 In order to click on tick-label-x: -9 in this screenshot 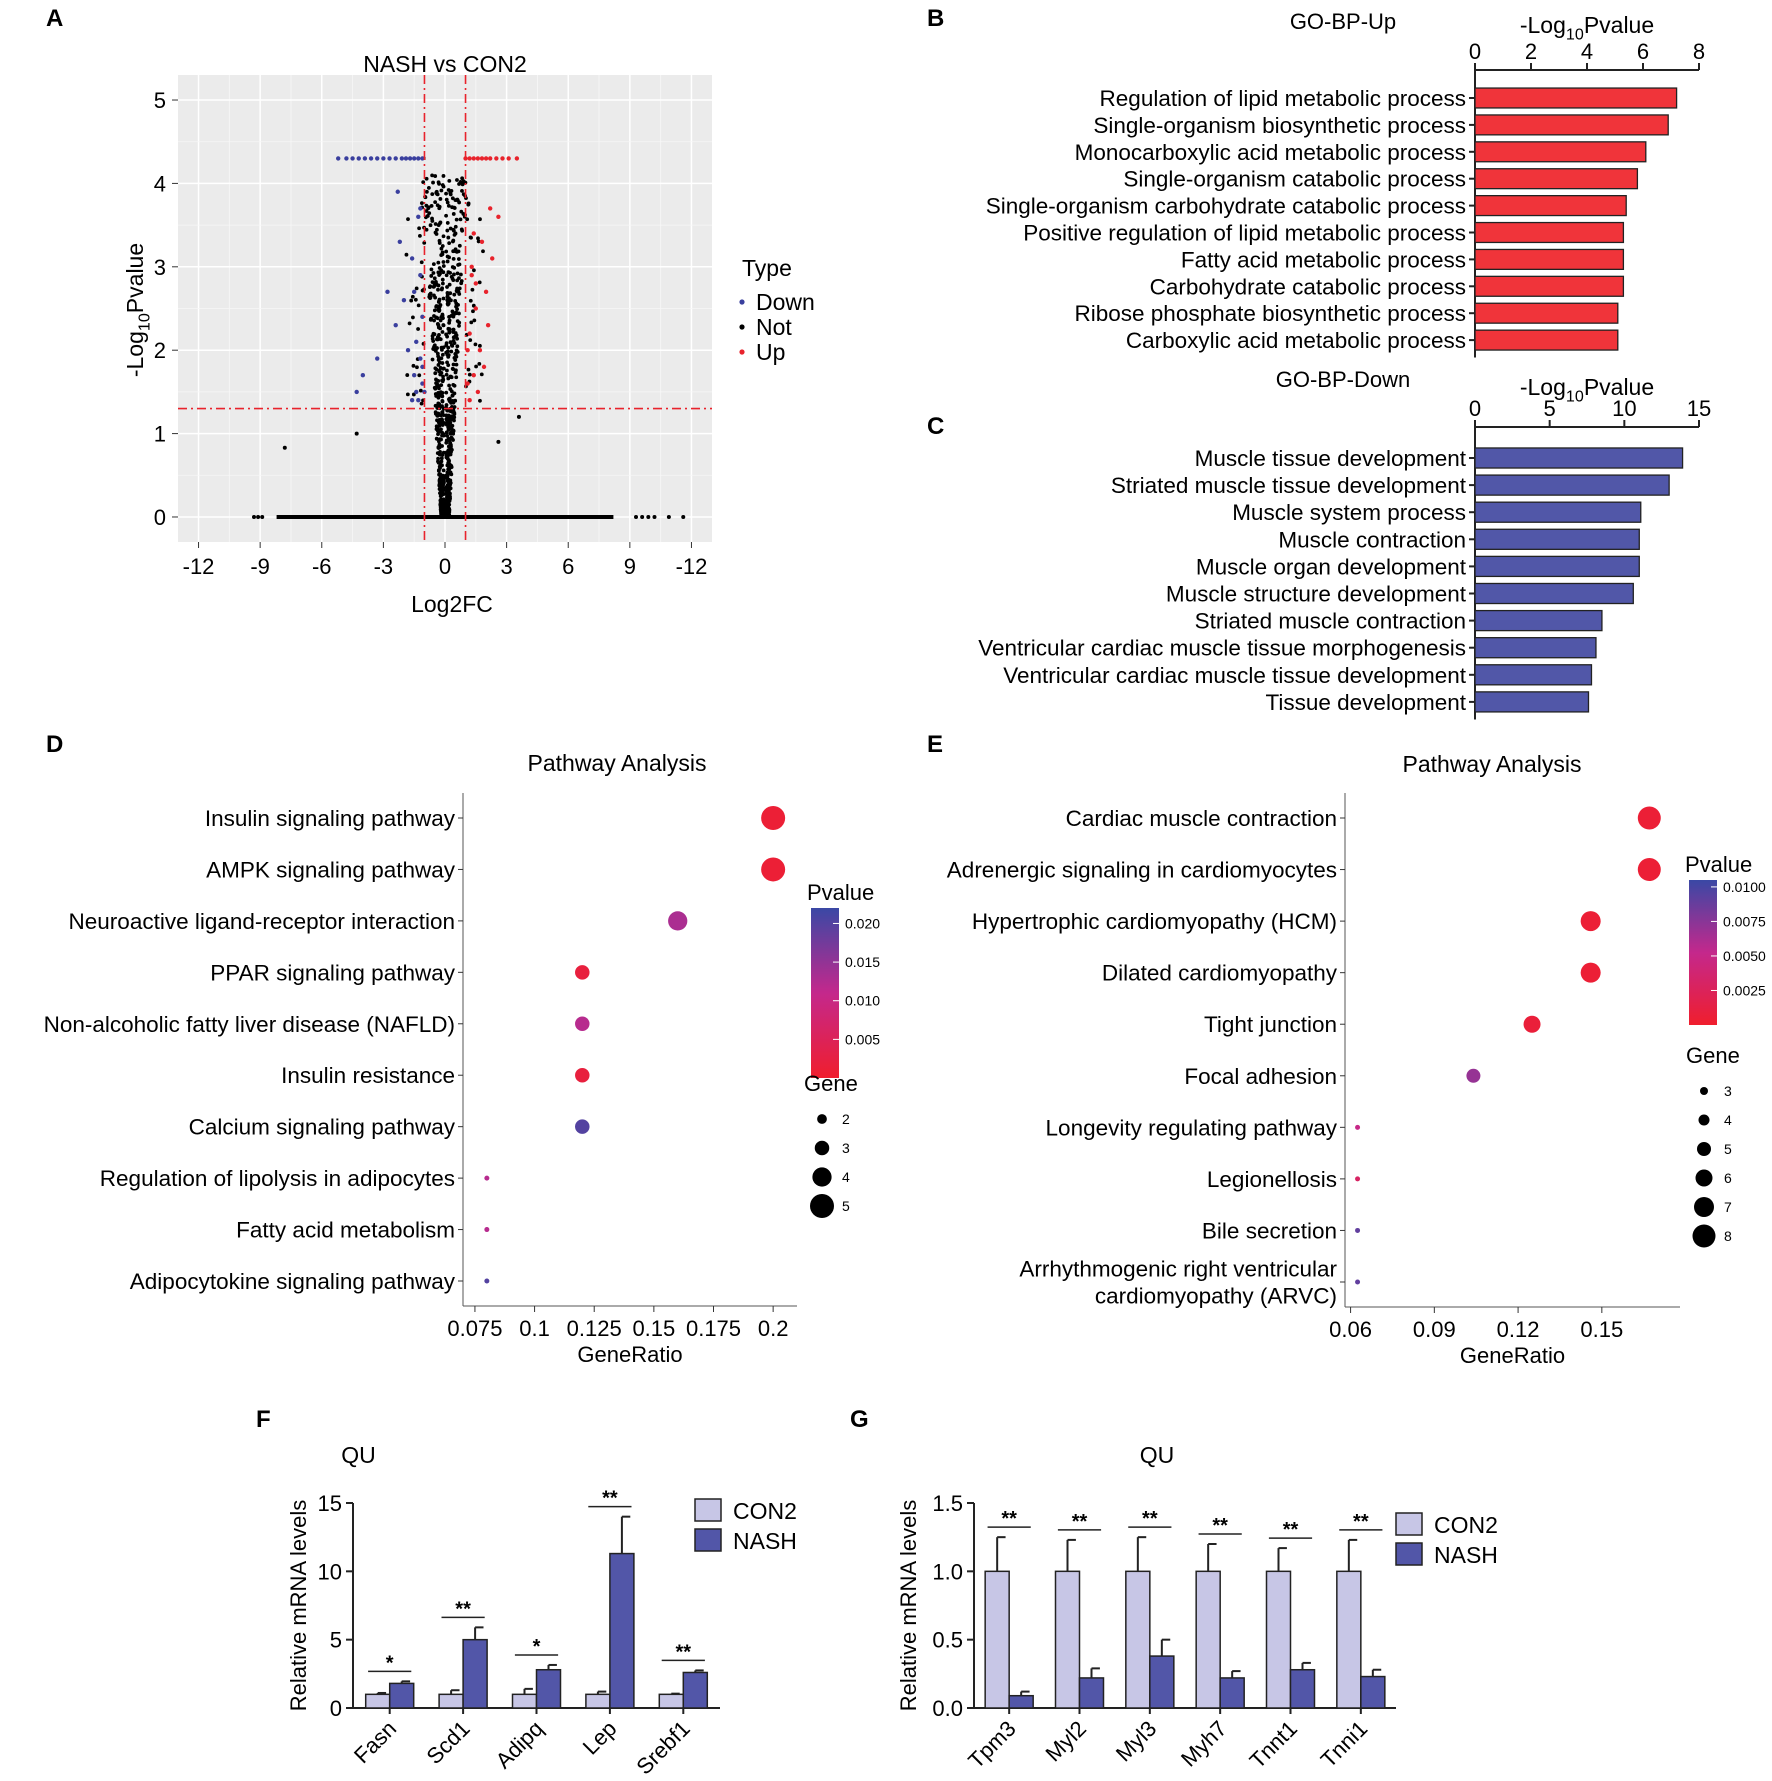, I will do `click(260, 566)`.